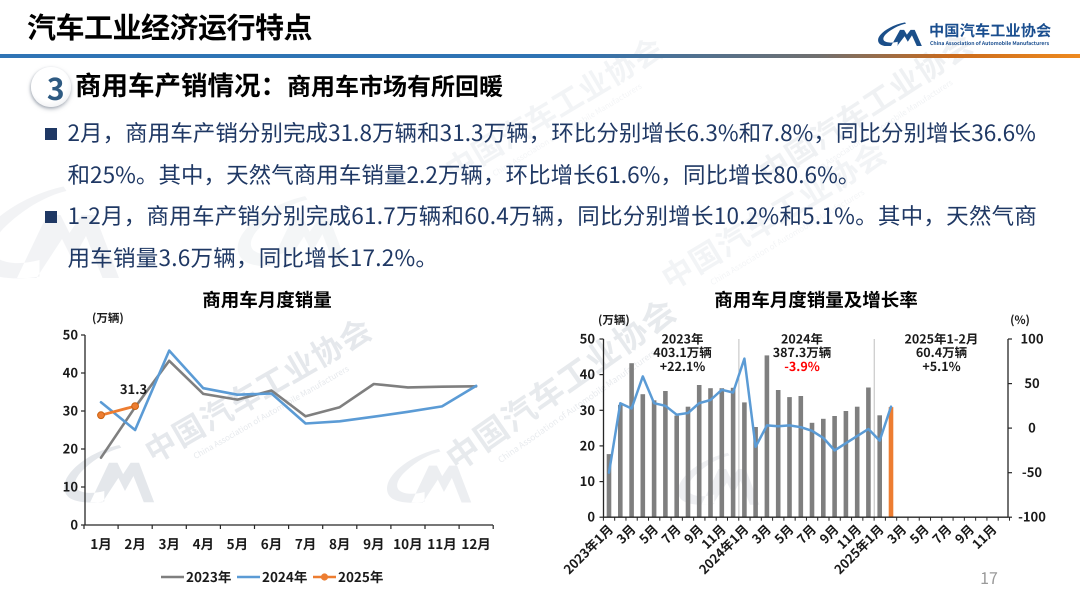  I want to click on svg-text: 12月, so click(475, 543).